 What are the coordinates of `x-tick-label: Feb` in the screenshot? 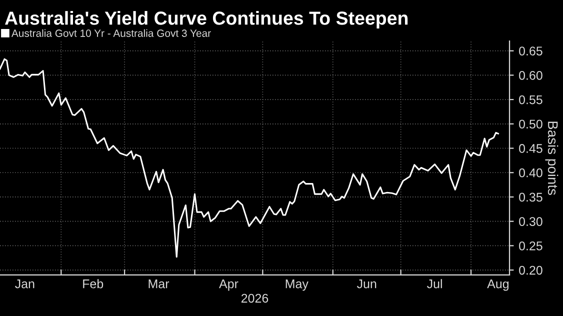 It's located at (93, 283).